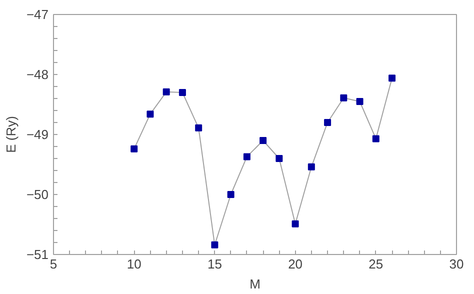  What do you see at coordinates (37, 14) in the screenshot?
I see `y-tick-label: −47` at bounding box center [37, 14].